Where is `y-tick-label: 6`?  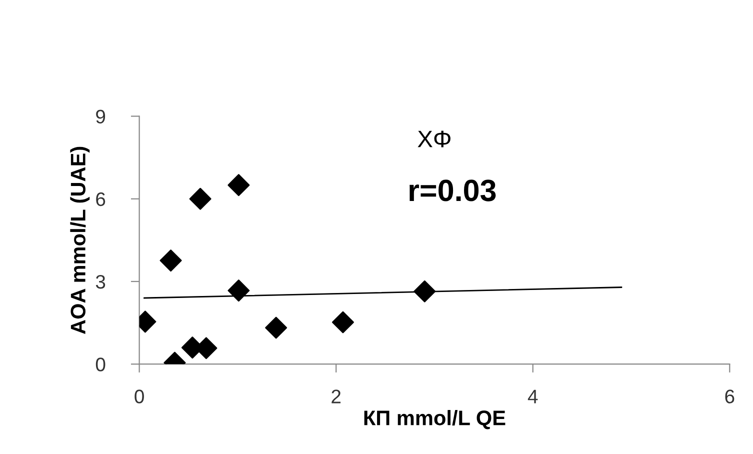 y-tick-label: 6 is located at coordinates (101, 199).